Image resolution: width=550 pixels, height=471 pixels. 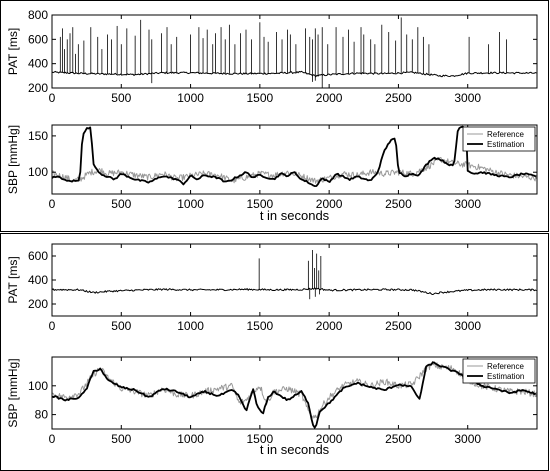 What do you see at coordinates (42, 415) in the screenshot?
I see `y-tick-label: 80` at bounding box center [42, 415].